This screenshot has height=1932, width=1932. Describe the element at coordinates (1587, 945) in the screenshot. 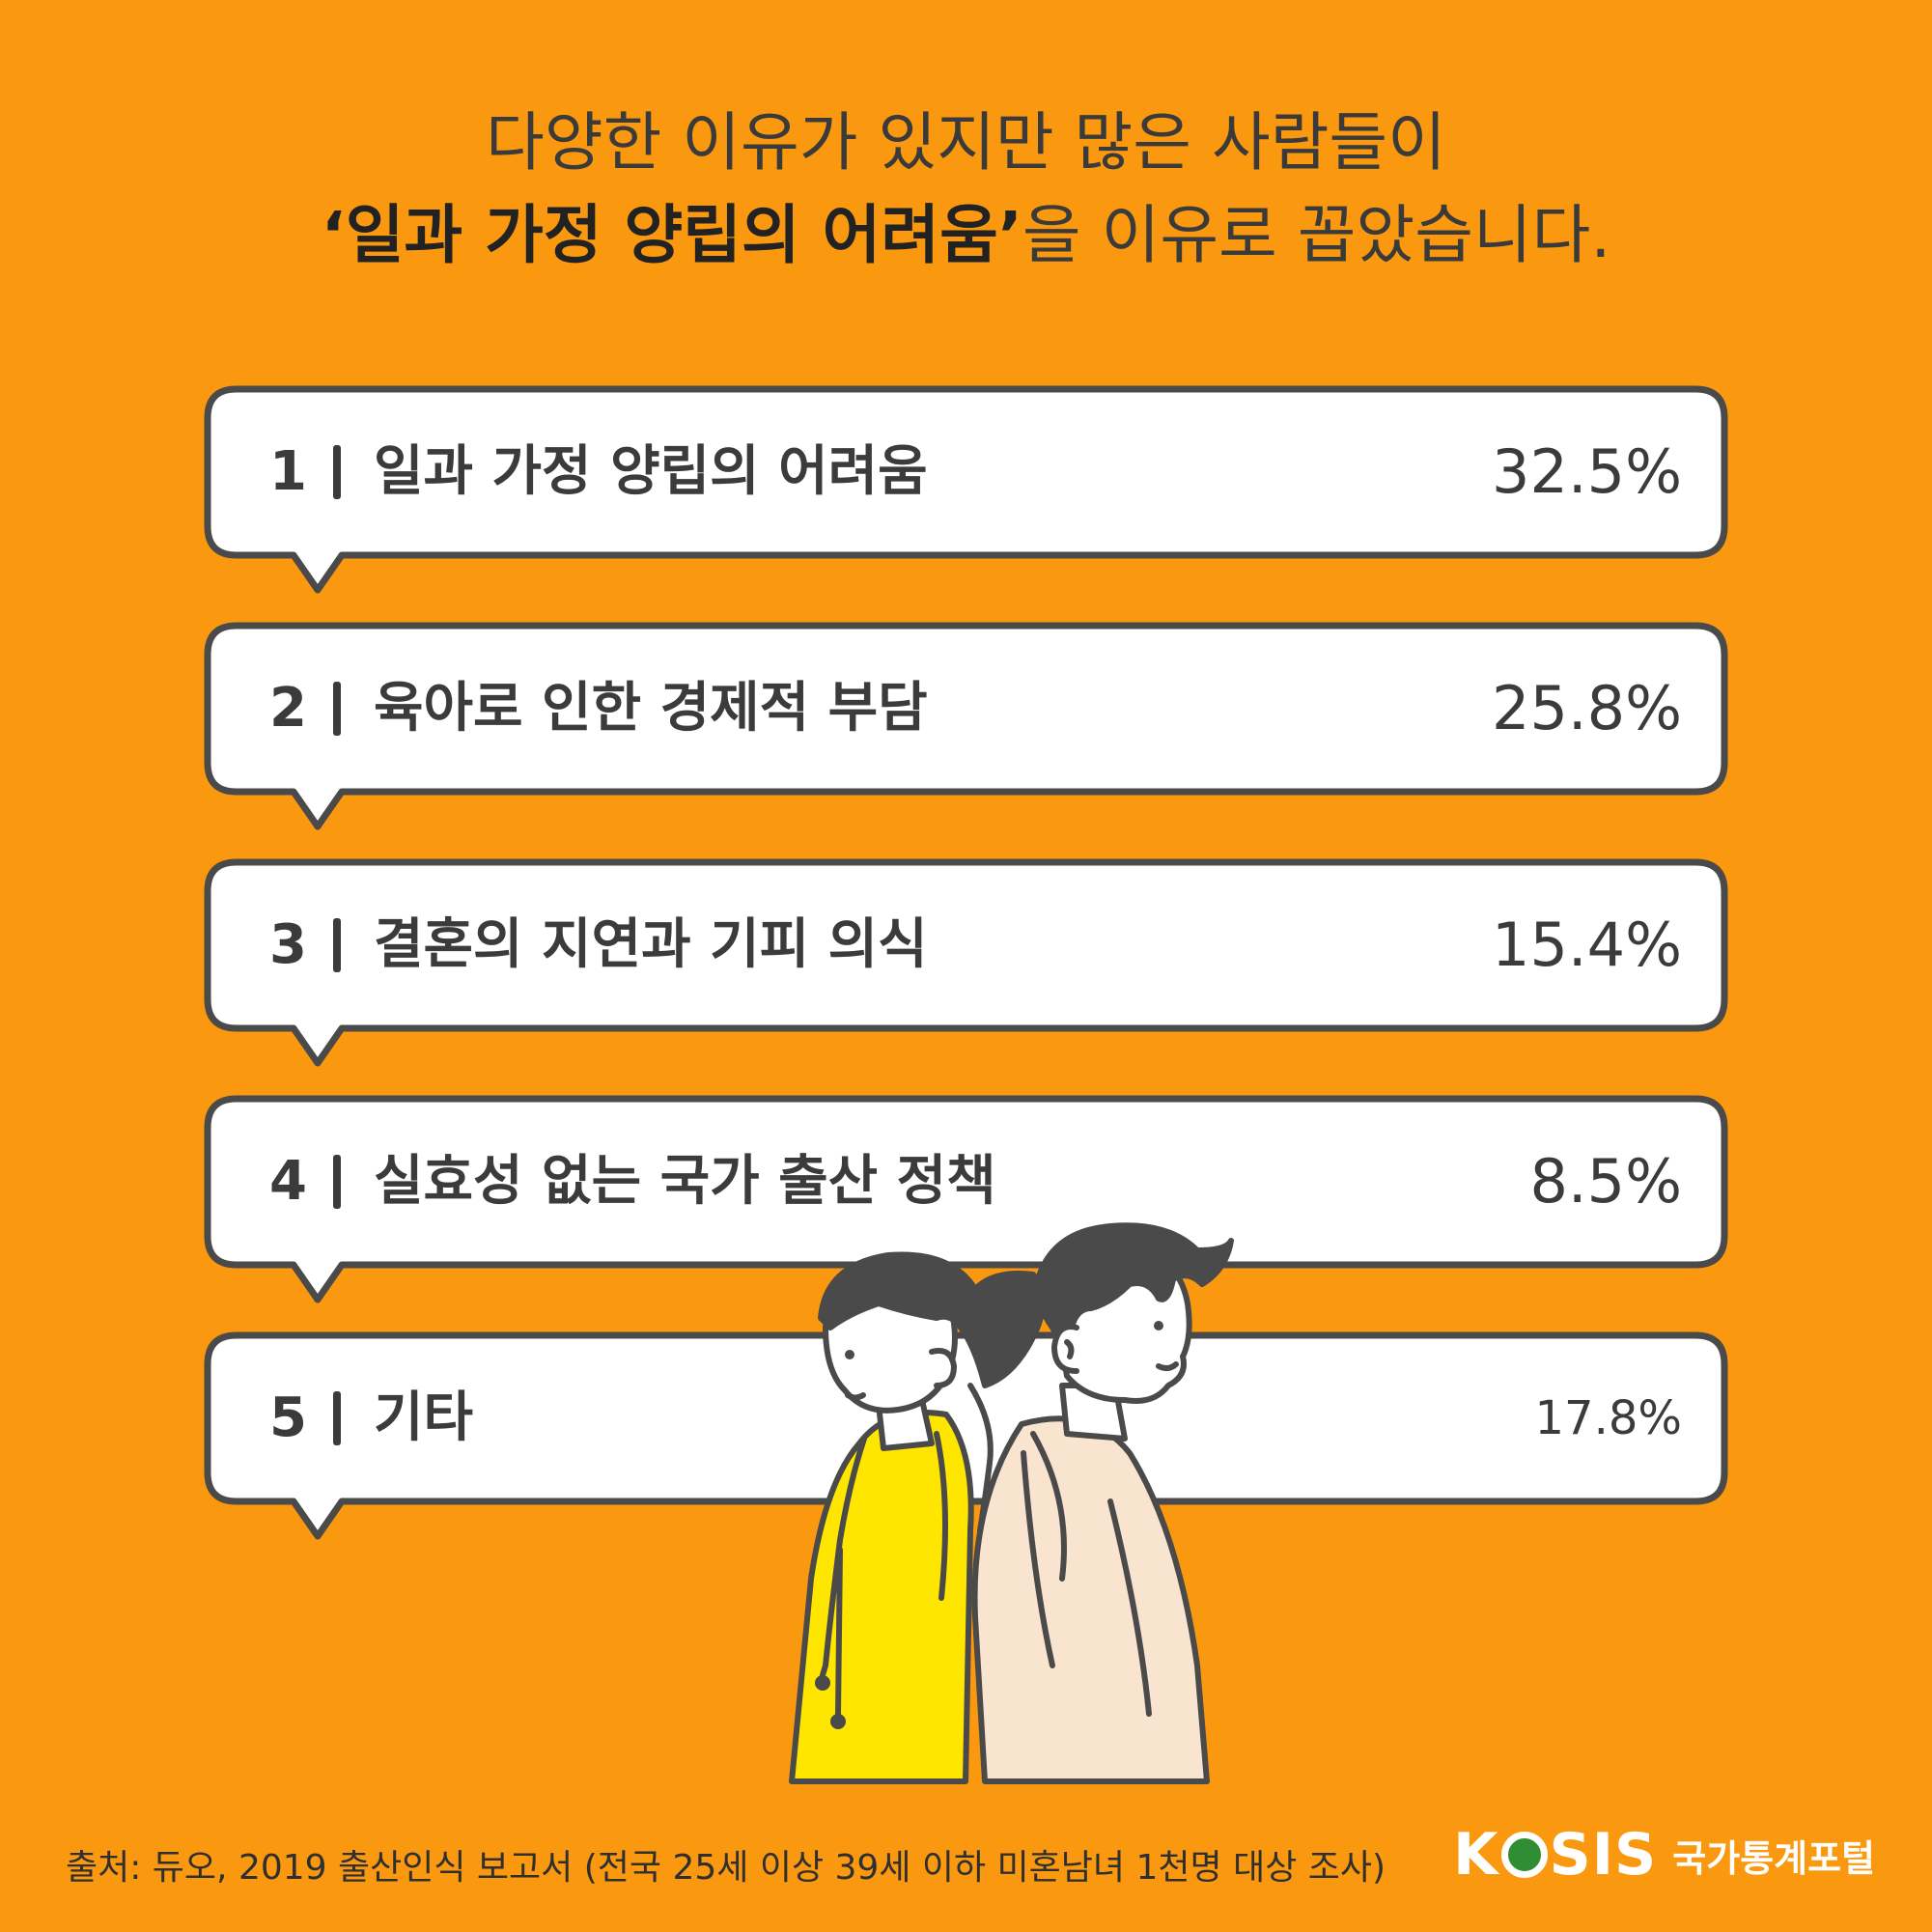

I see `reason-value: 15.4%` at that location.